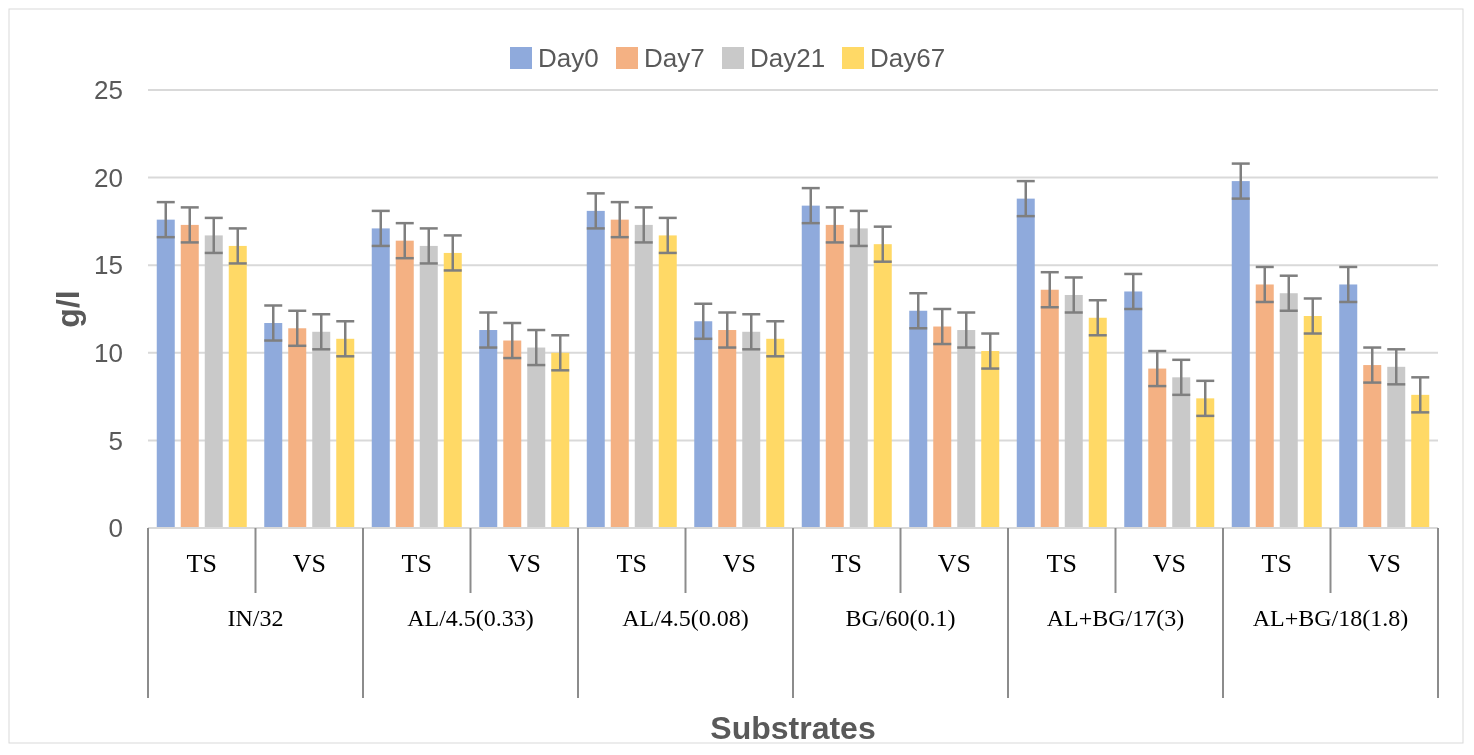 This screenshot has width=1474, height=755. Describe the element at coordinates (568, 58) in the screenshot. I see `legend-label: Day0` at that location.